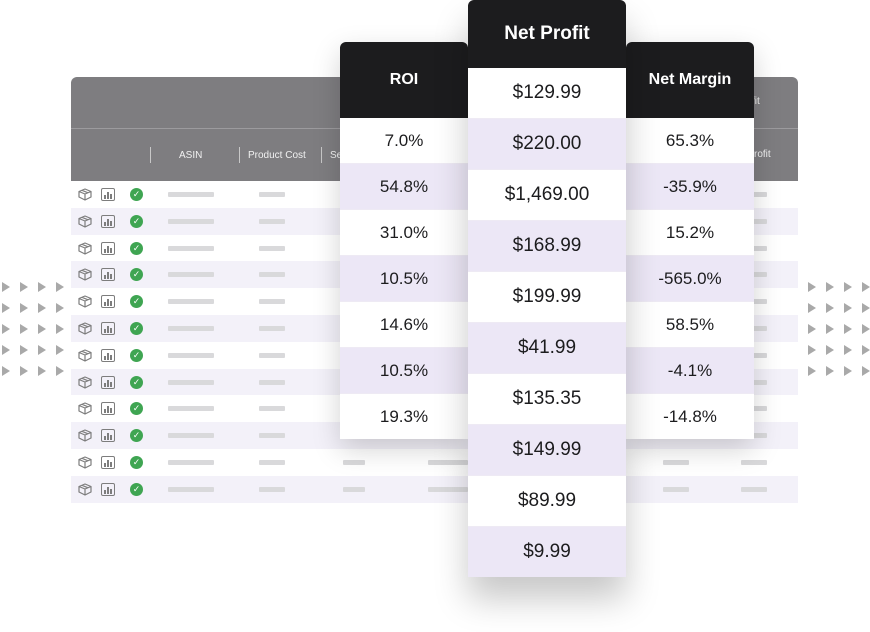  Describe the element at coordinates (547, 348) in the screenshot. I see `net-profit-cell: $41.99` at that location.